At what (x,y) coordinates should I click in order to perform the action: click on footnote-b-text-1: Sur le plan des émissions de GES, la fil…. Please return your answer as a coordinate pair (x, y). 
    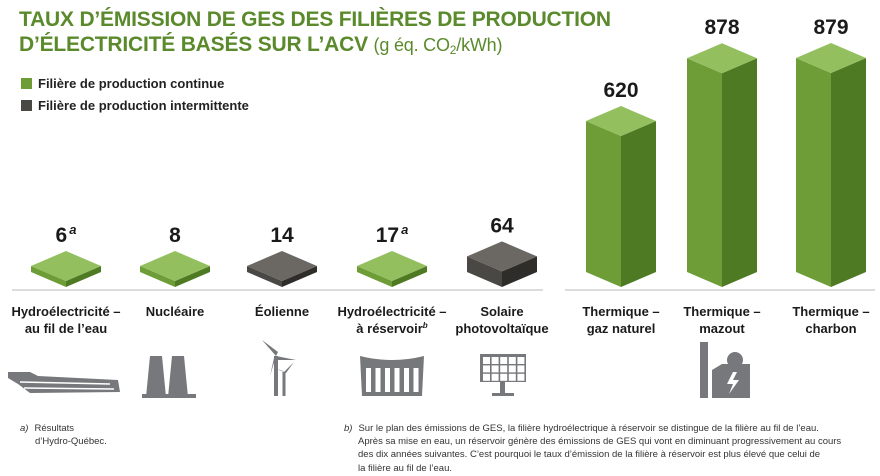
    Looking at the image, I should click on (588, 428).